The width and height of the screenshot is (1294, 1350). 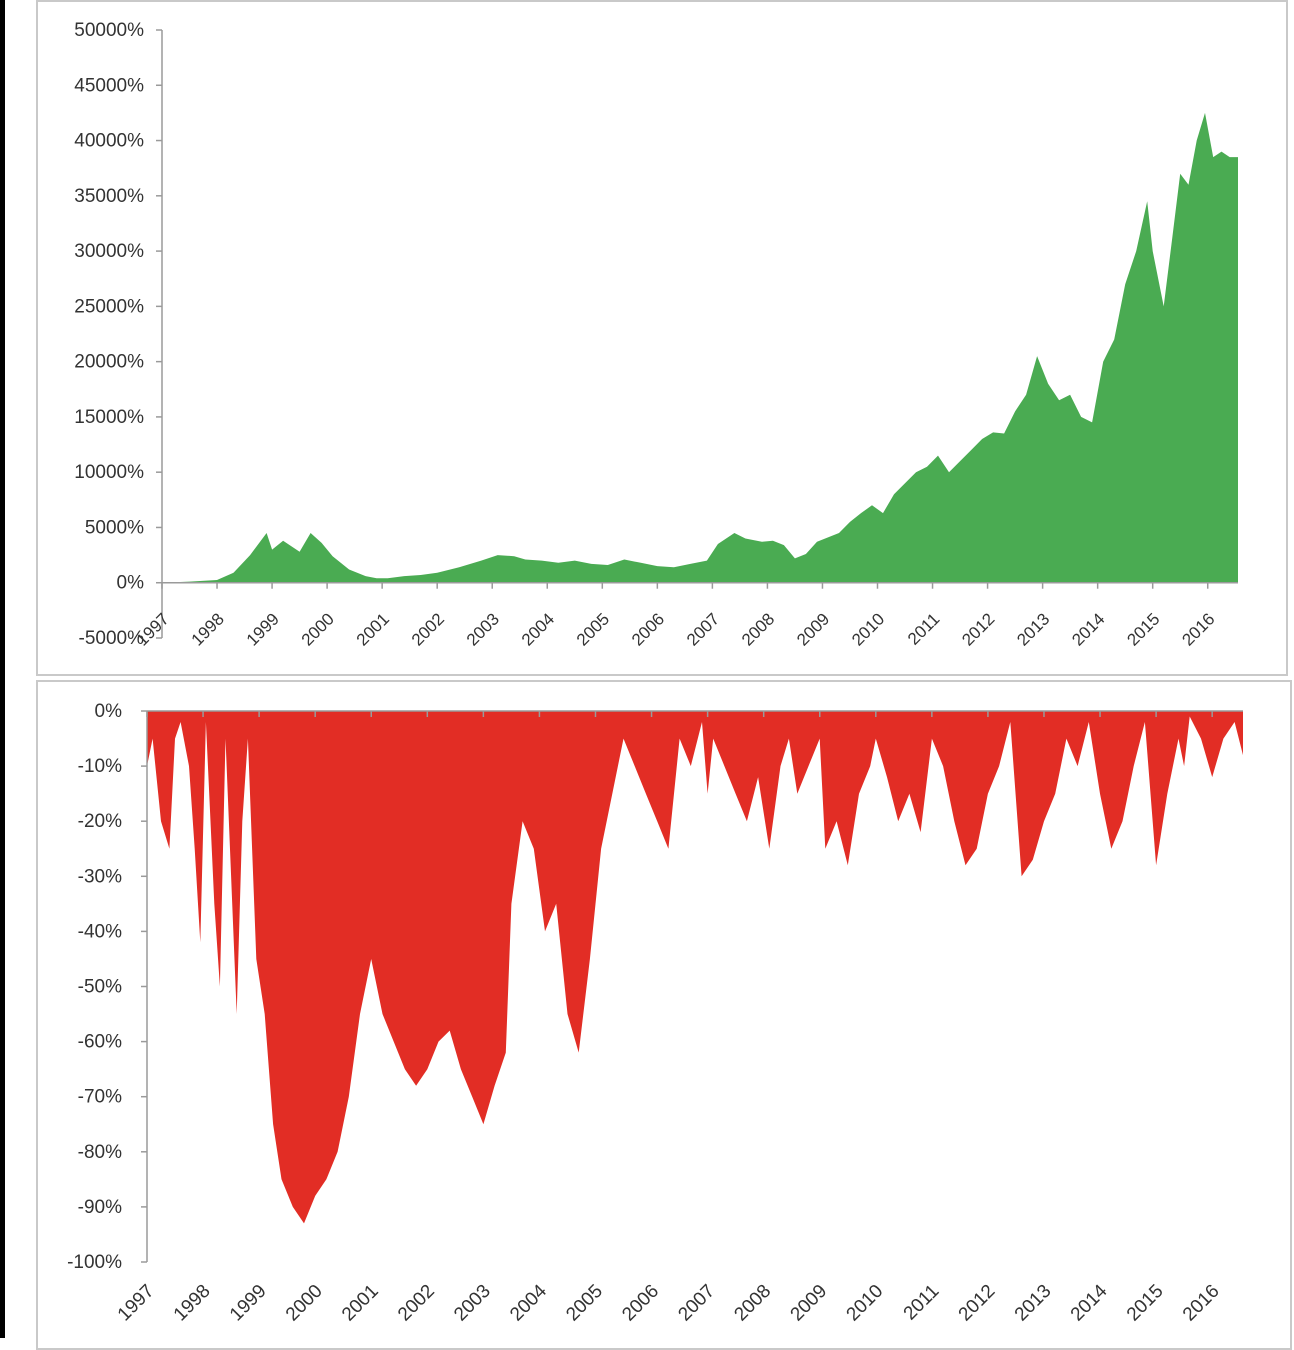 What do you see at coordinates (373, 629) in the screenshot?
I see `top-x-tick-label: 2001` at bounding box center [373, 629].